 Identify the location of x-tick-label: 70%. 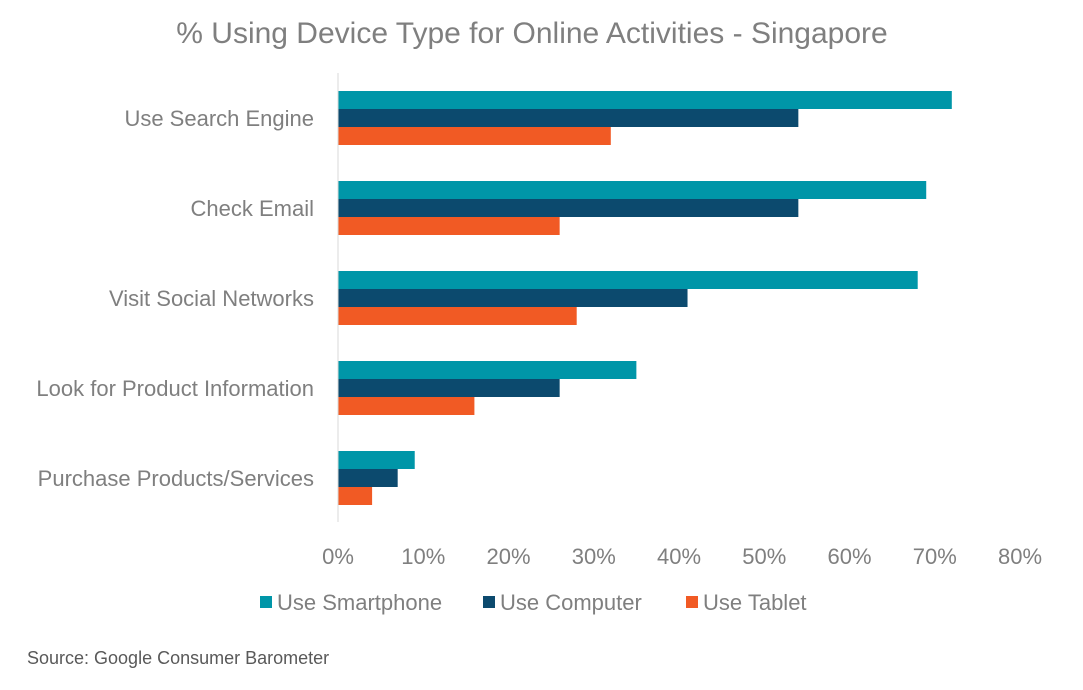
(935, 556).